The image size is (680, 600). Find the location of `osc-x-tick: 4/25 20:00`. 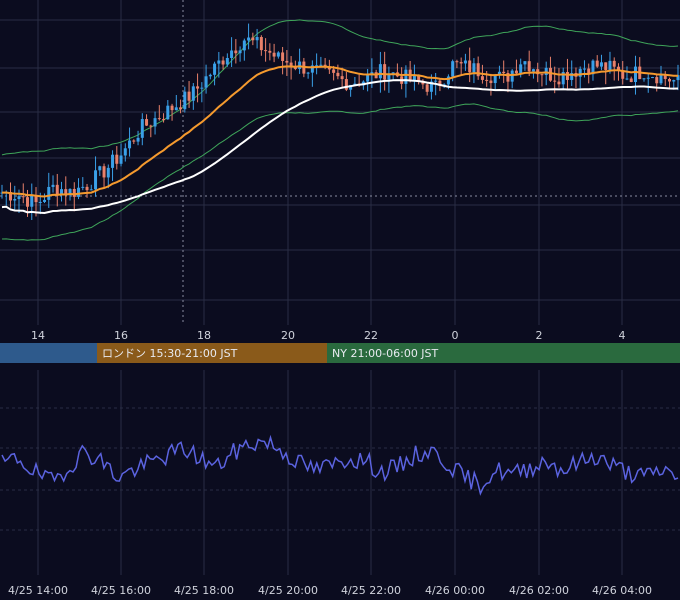

osc-x-tick: 4/25 20:00 is located at coordinates (288, 590).